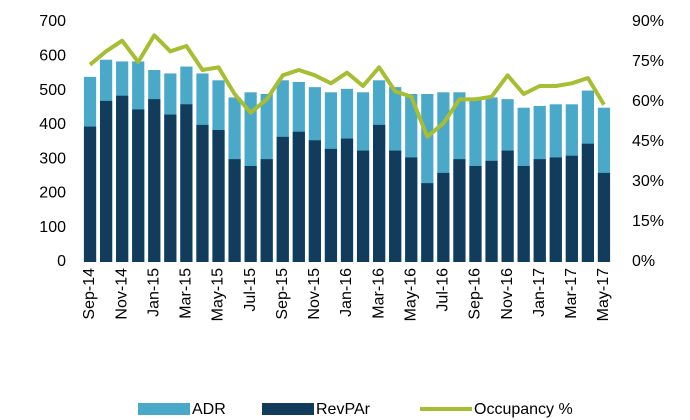 Image resolution: width=690 pixels, height=420 pixels. What do you see at coordinates (343, 409) in the screenshot?
I see `legend-label: RevPAr` at bounding box center [343, 409].